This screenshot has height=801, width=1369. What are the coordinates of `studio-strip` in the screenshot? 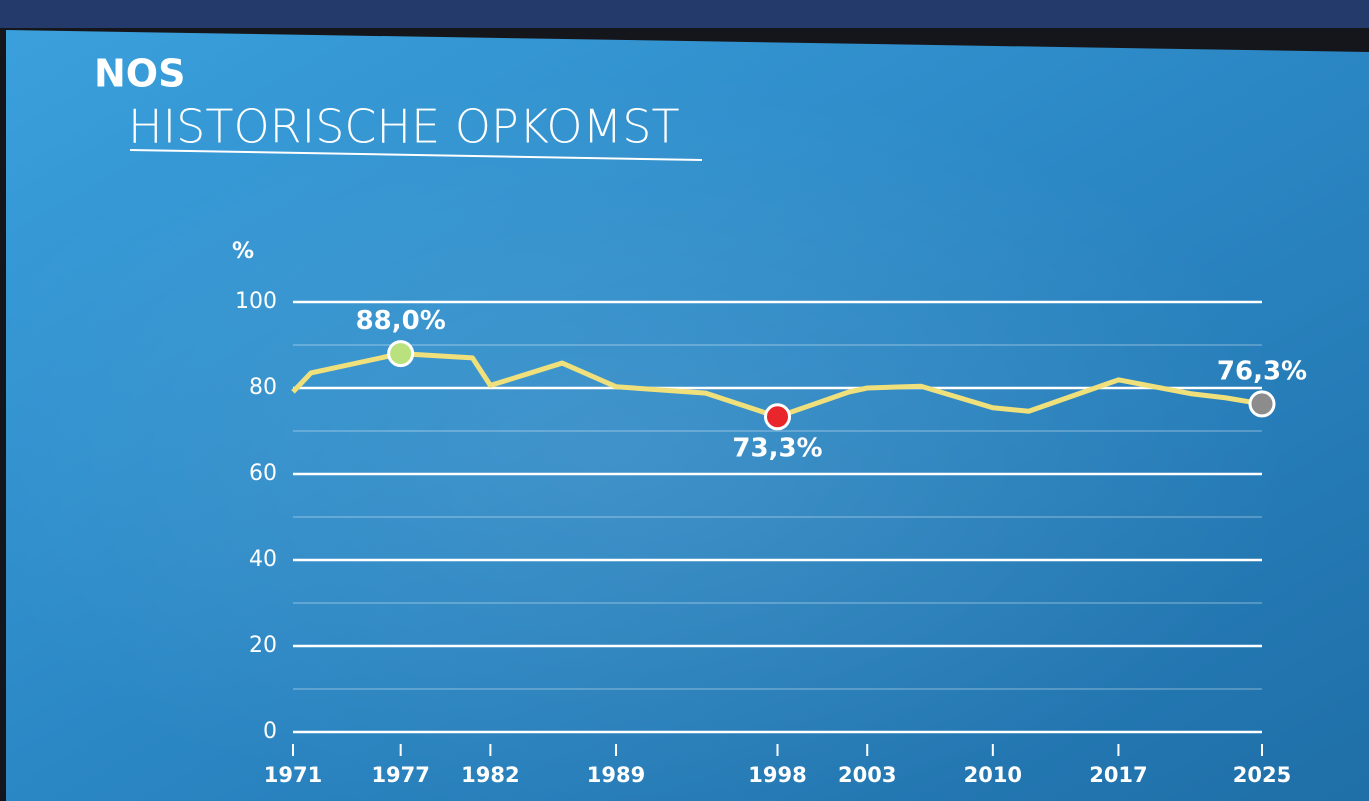 It's located at (684, 14).